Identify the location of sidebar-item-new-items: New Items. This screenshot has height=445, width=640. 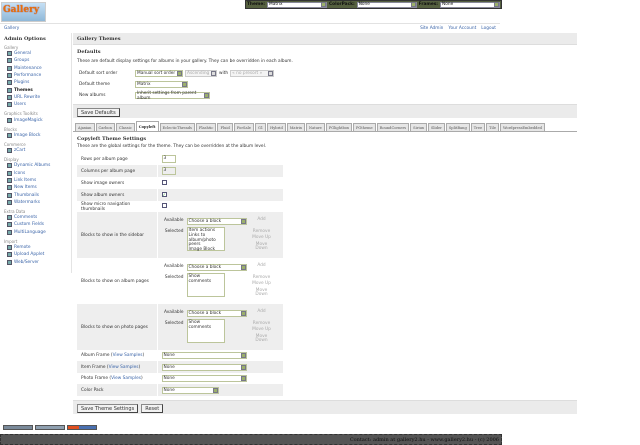
(35, 187).